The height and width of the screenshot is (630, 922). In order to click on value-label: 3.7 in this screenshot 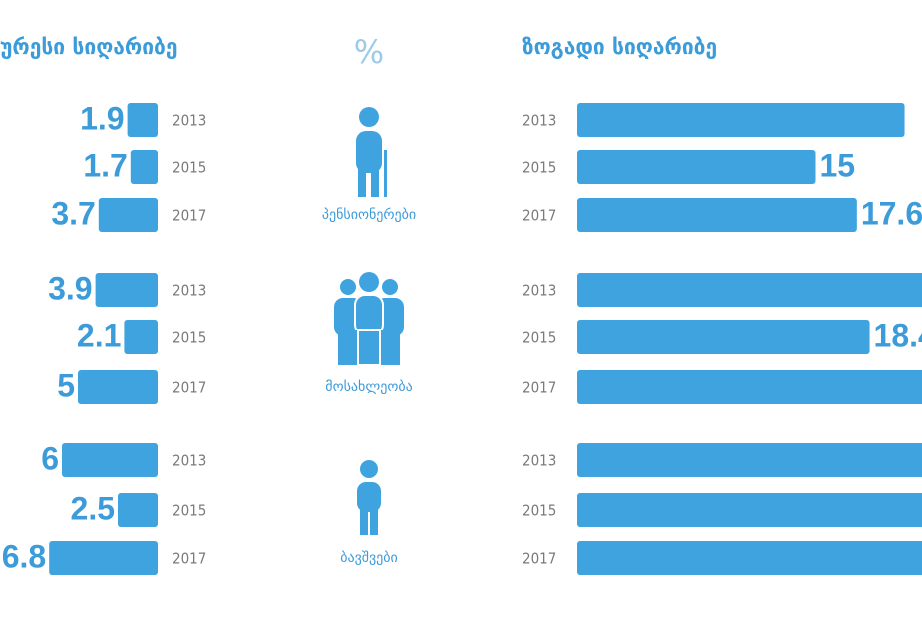, I will do `click(73, 213)`.